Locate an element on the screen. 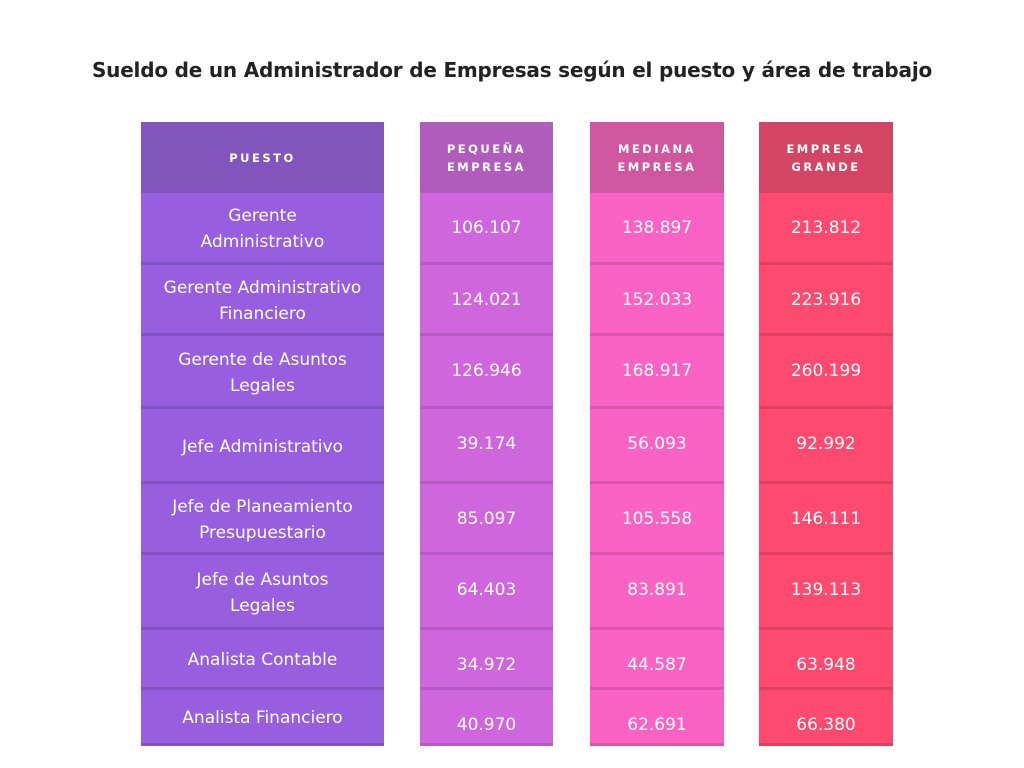  salary-value: 106.107 is located at coordinates (486, 229).